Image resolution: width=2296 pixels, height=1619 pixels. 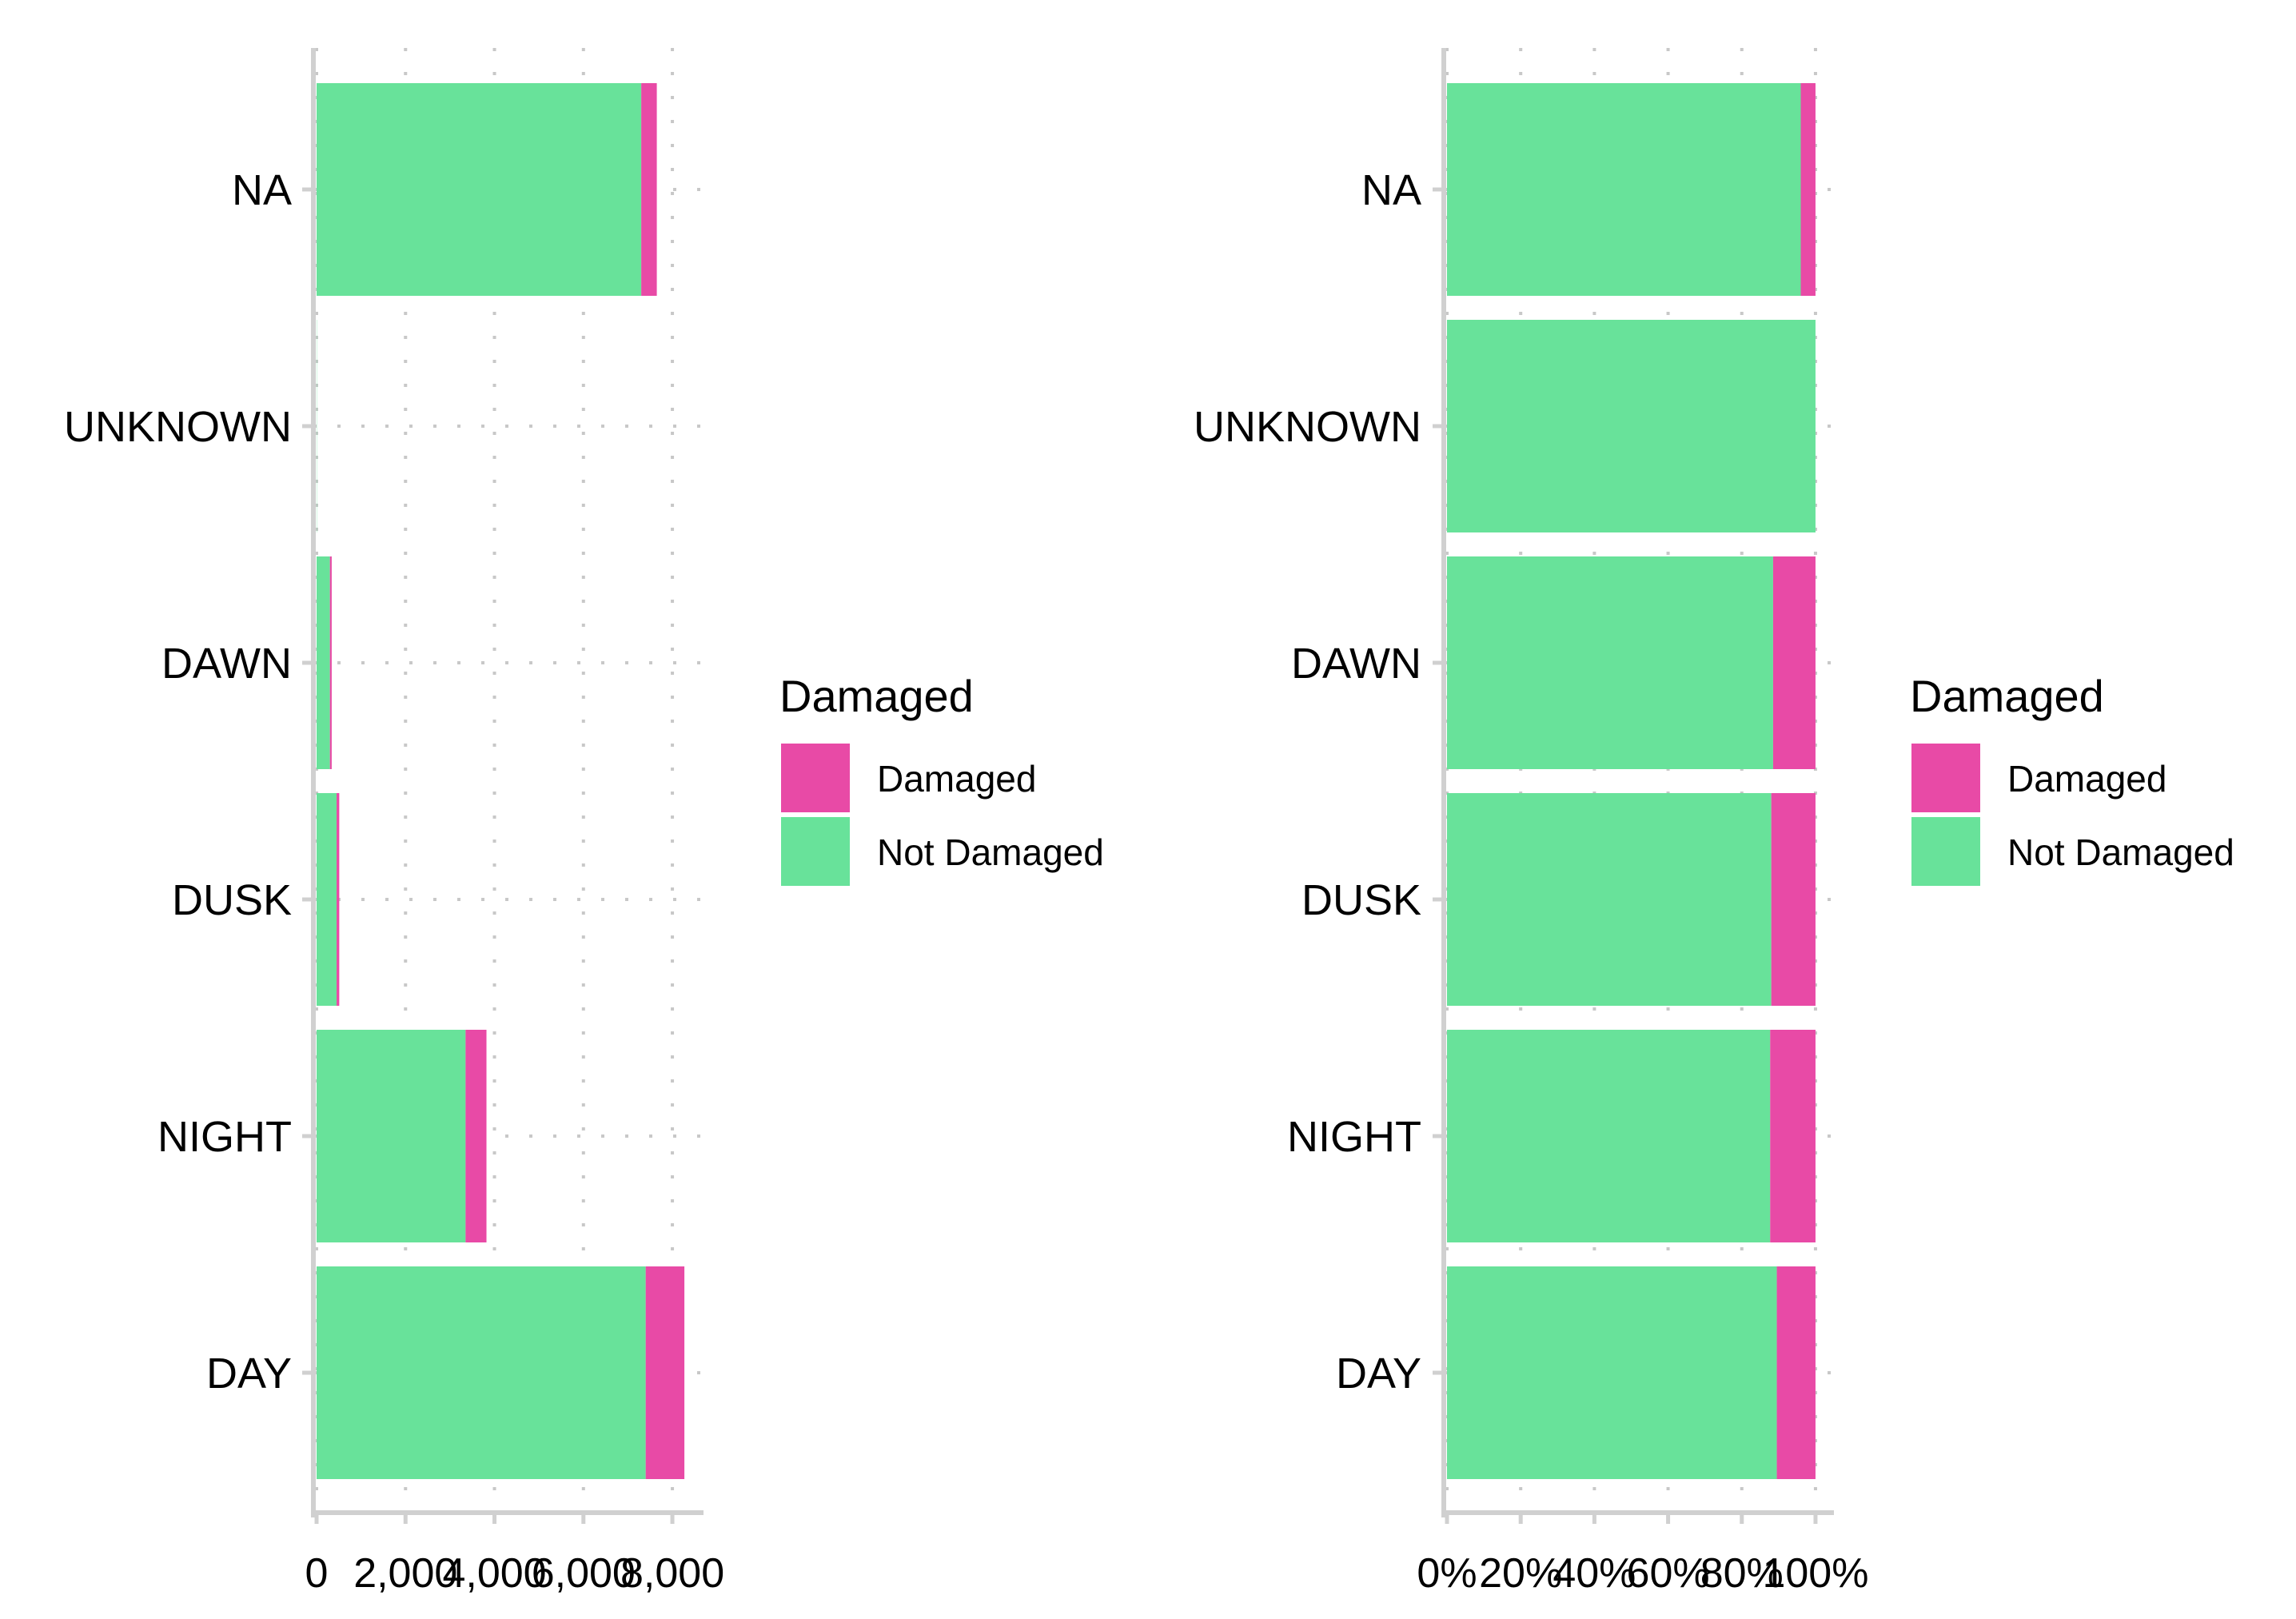 What do you see at coordinates (1594, 1573) in the screenshot?
I see `x-tick-label: 40%` at bounding box center [1594, 1573].